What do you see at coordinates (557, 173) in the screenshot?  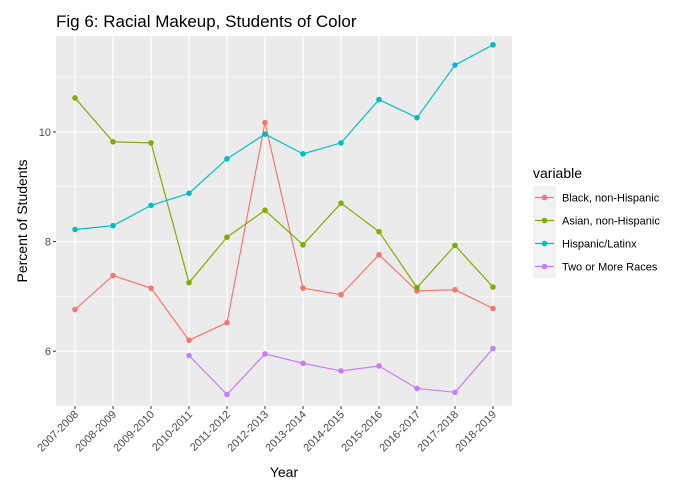 I see `legend-title: variable` at bounding box center [557, 173].